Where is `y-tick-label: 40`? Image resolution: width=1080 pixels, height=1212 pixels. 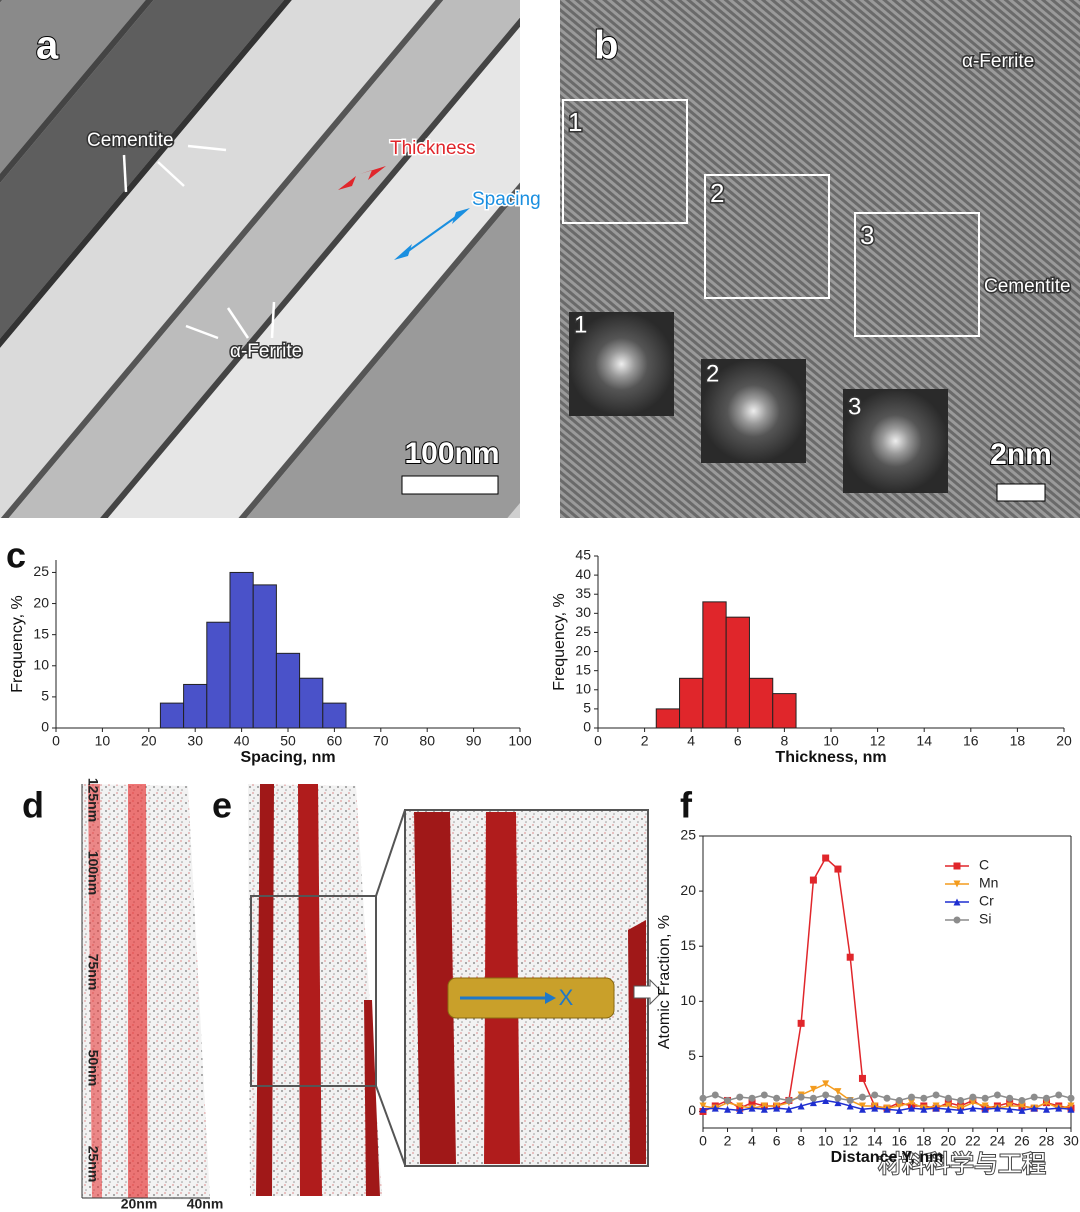 y-tick-label: 40 is located at coordinates (583, 574).